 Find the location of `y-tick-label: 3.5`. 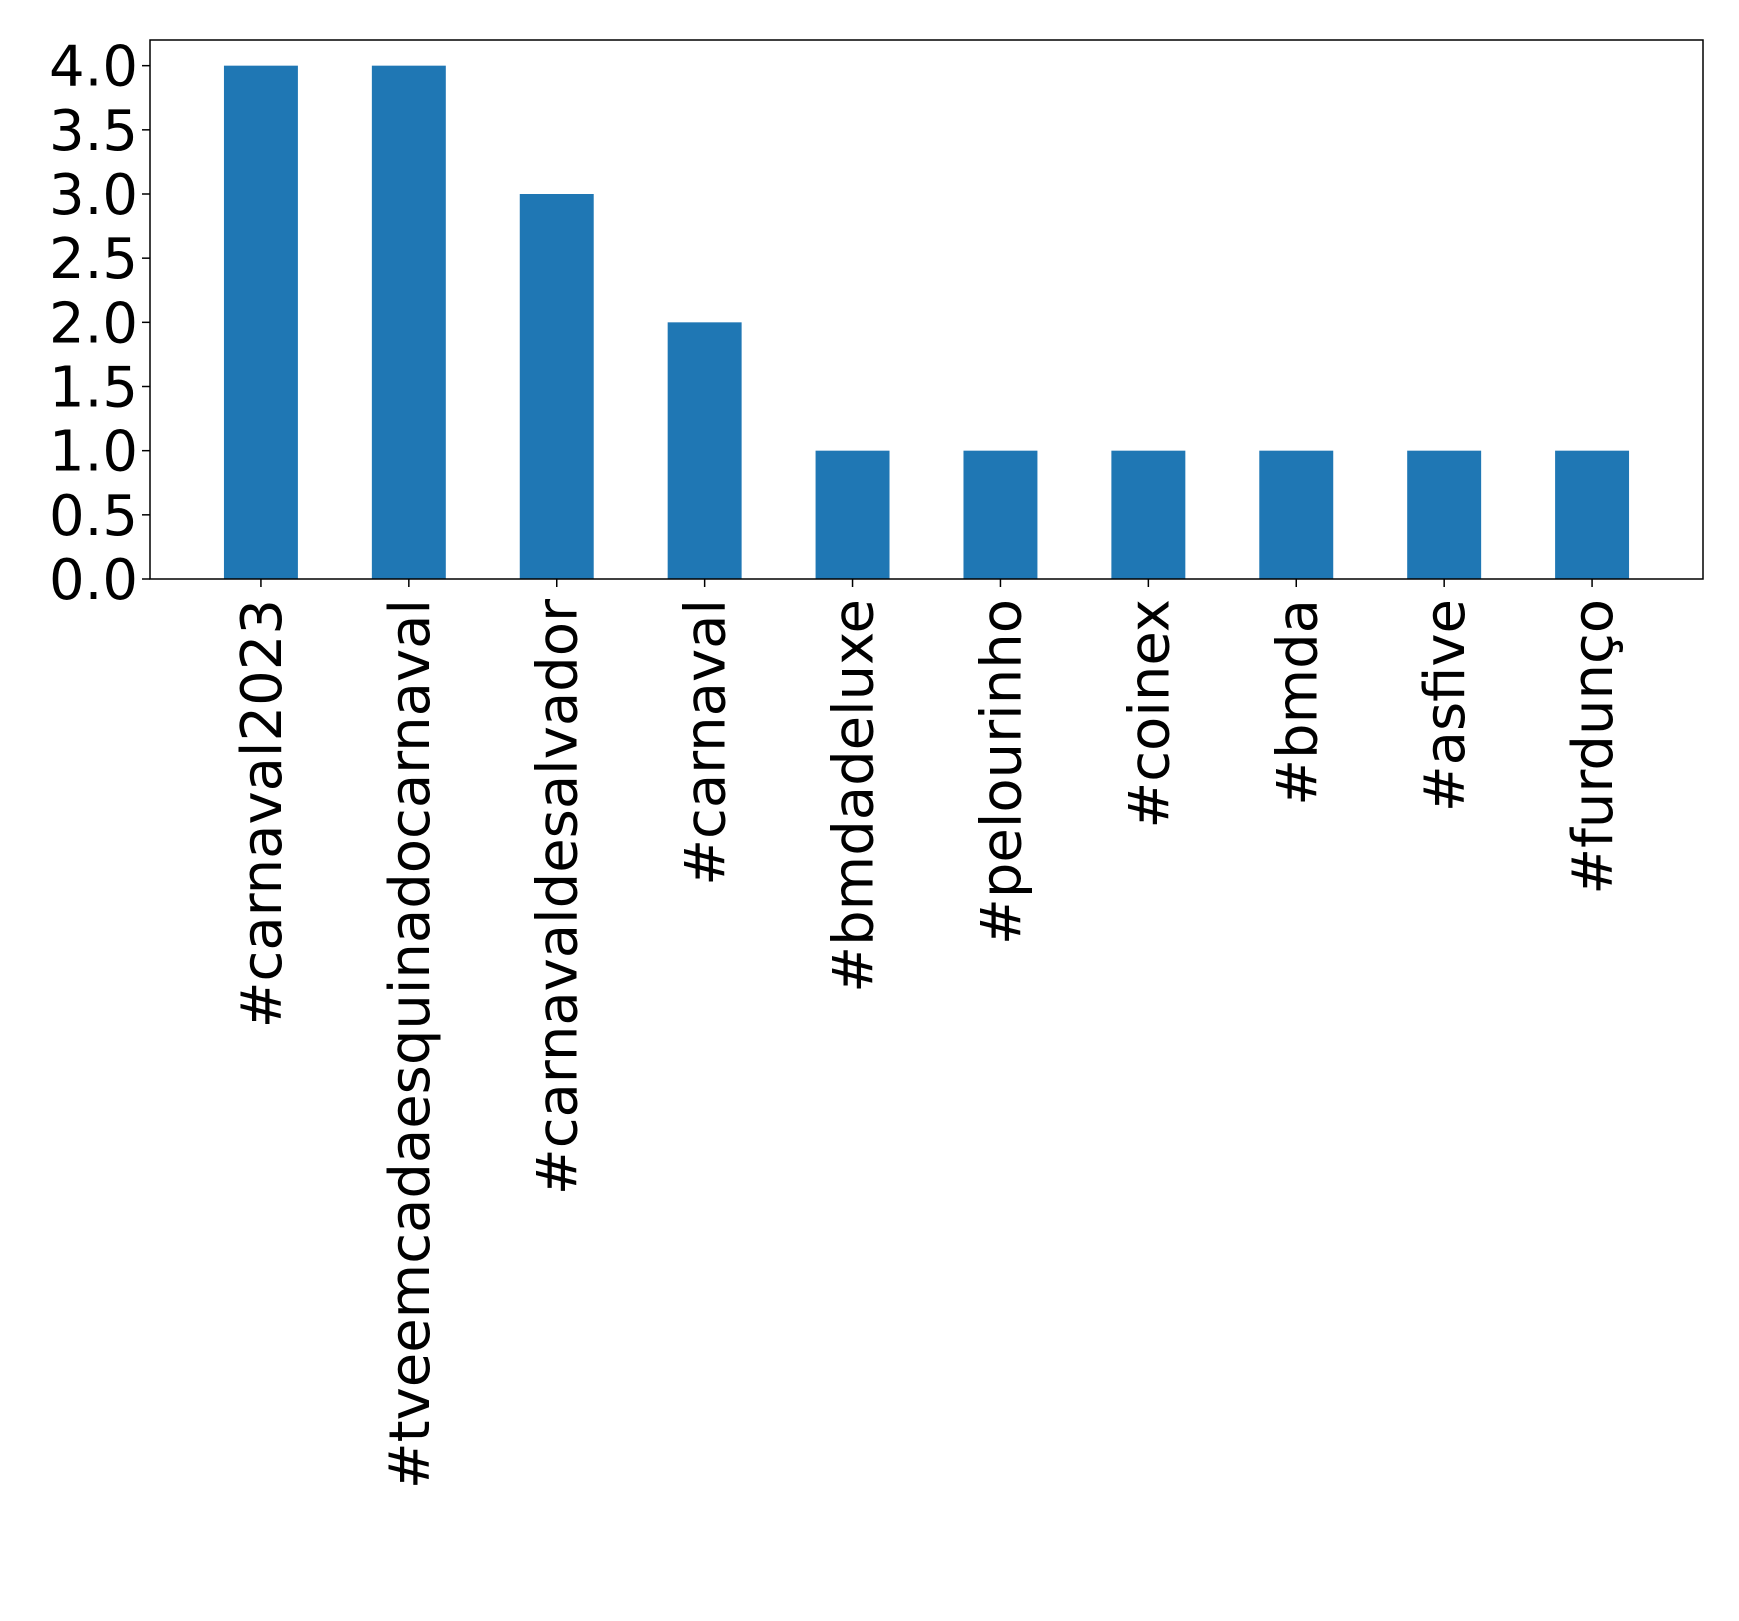

y-tick-label: 3.5 is located at coordinates (93, 131).